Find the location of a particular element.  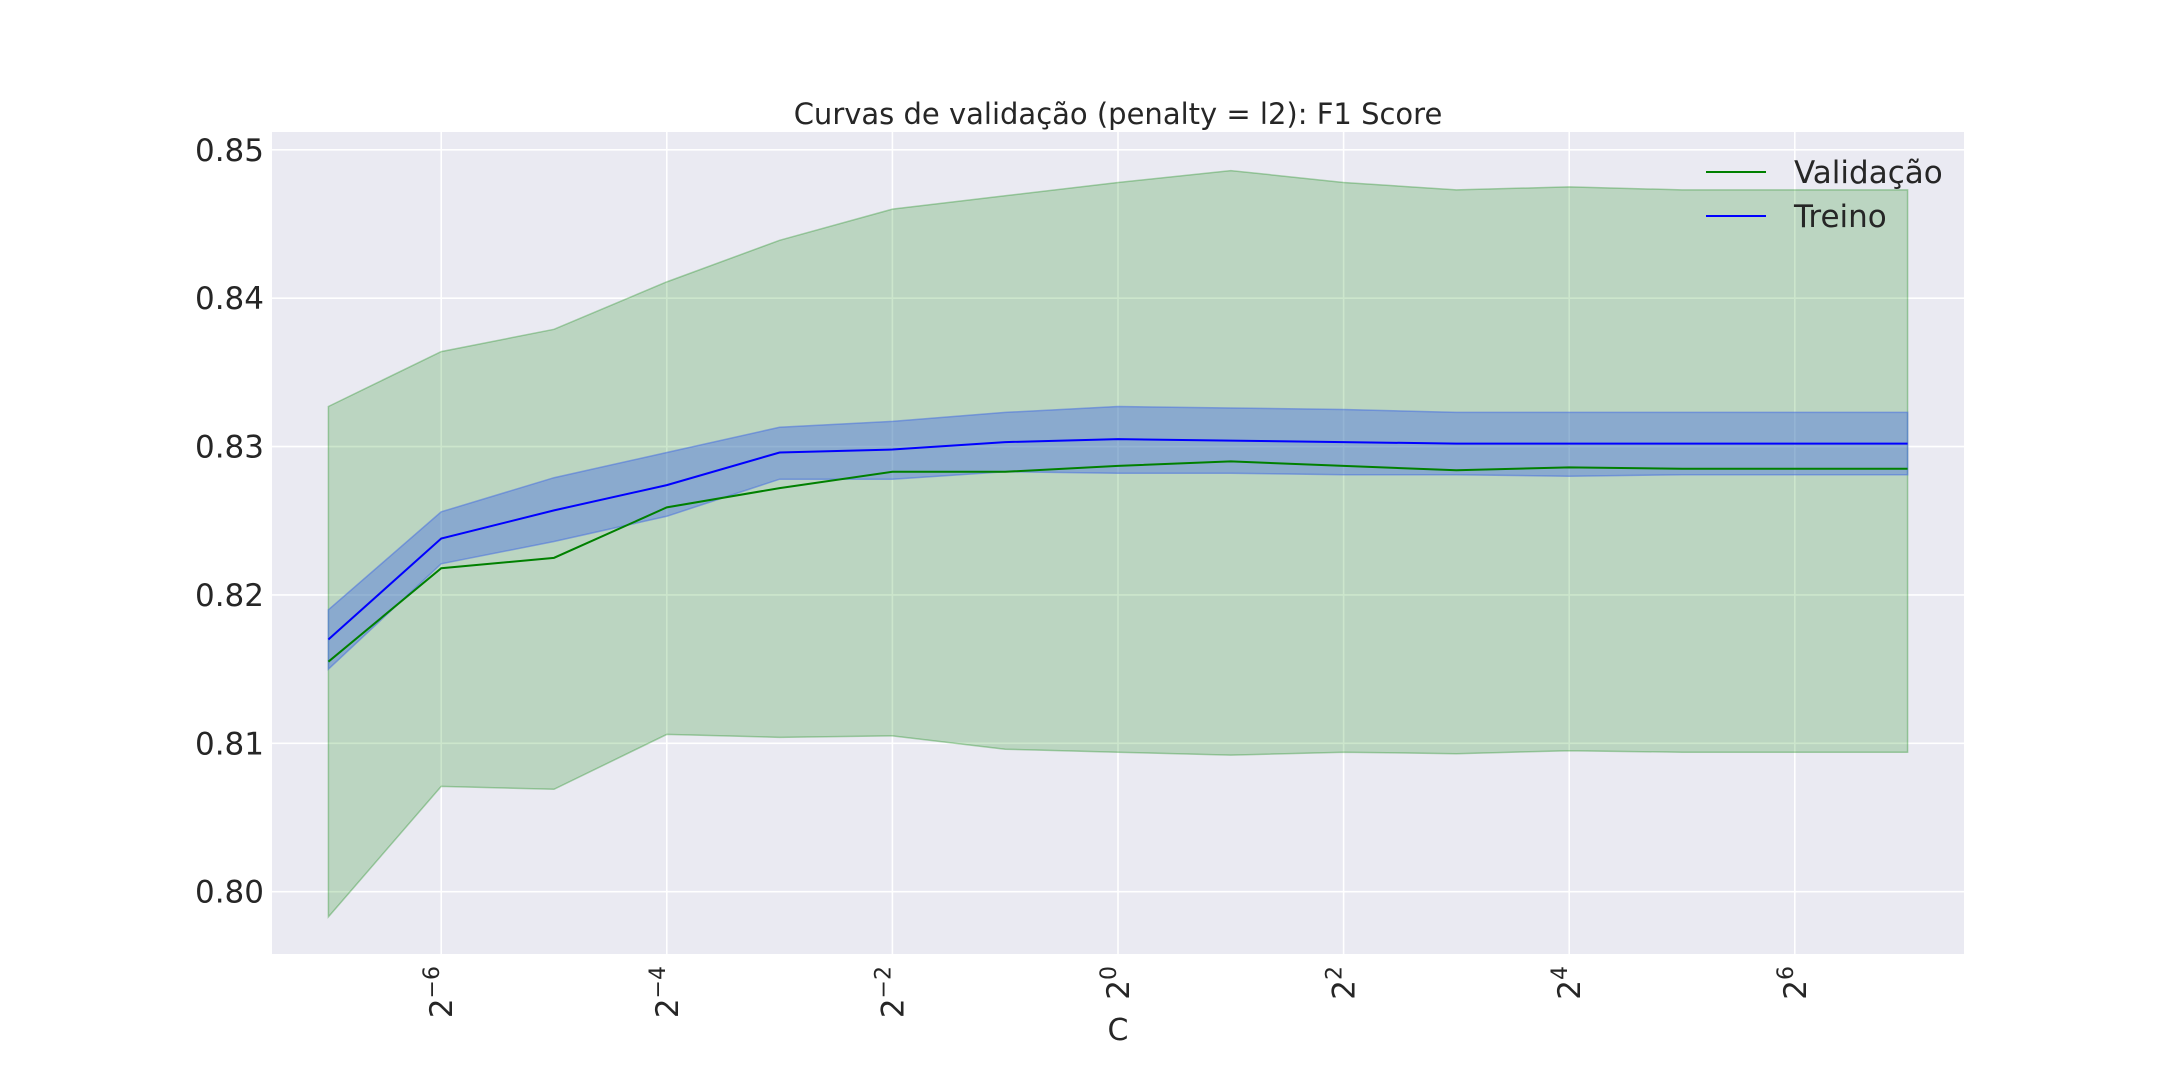

legend: Validação Treino is located at coordinates (1824, 195).